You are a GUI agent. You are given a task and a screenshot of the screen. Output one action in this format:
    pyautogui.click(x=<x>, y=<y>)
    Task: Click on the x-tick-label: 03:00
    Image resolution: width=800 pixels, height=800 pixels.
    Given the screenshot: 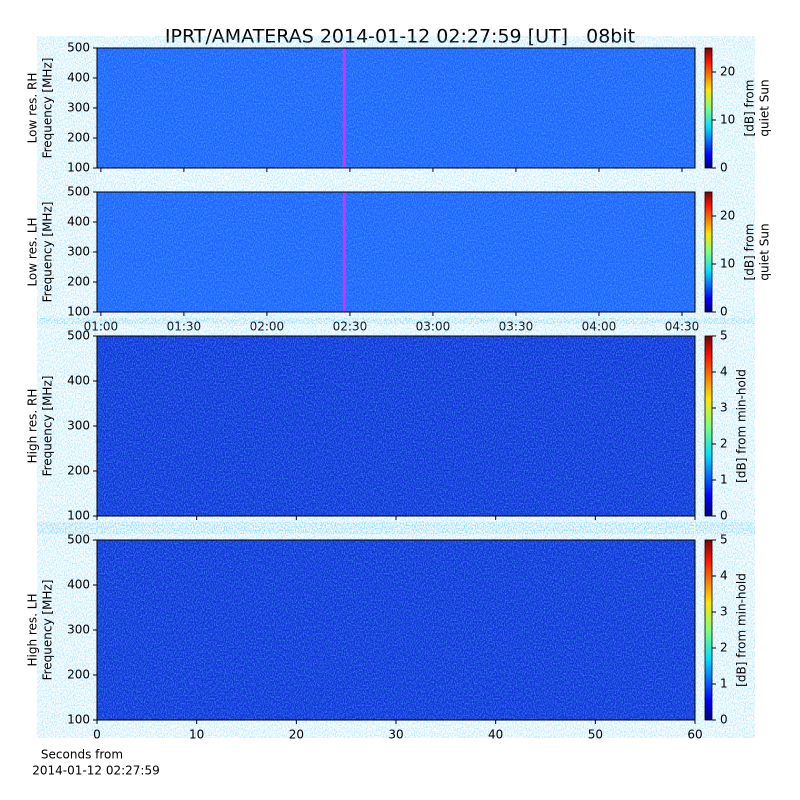 What is the action you would take?
    pyautogui.click(x=433, y=327)
    